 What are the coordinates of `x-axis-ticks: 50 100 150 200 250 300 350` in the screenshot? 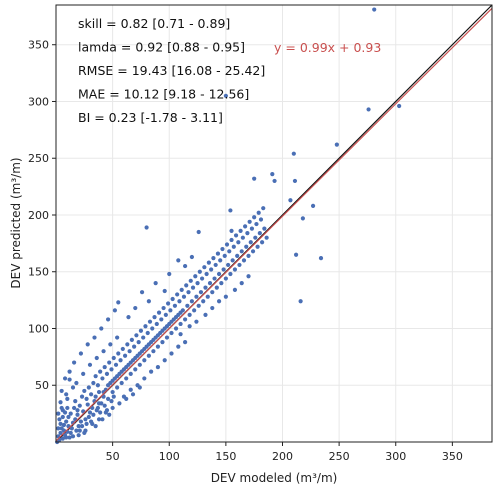 It's located at (284, 452).